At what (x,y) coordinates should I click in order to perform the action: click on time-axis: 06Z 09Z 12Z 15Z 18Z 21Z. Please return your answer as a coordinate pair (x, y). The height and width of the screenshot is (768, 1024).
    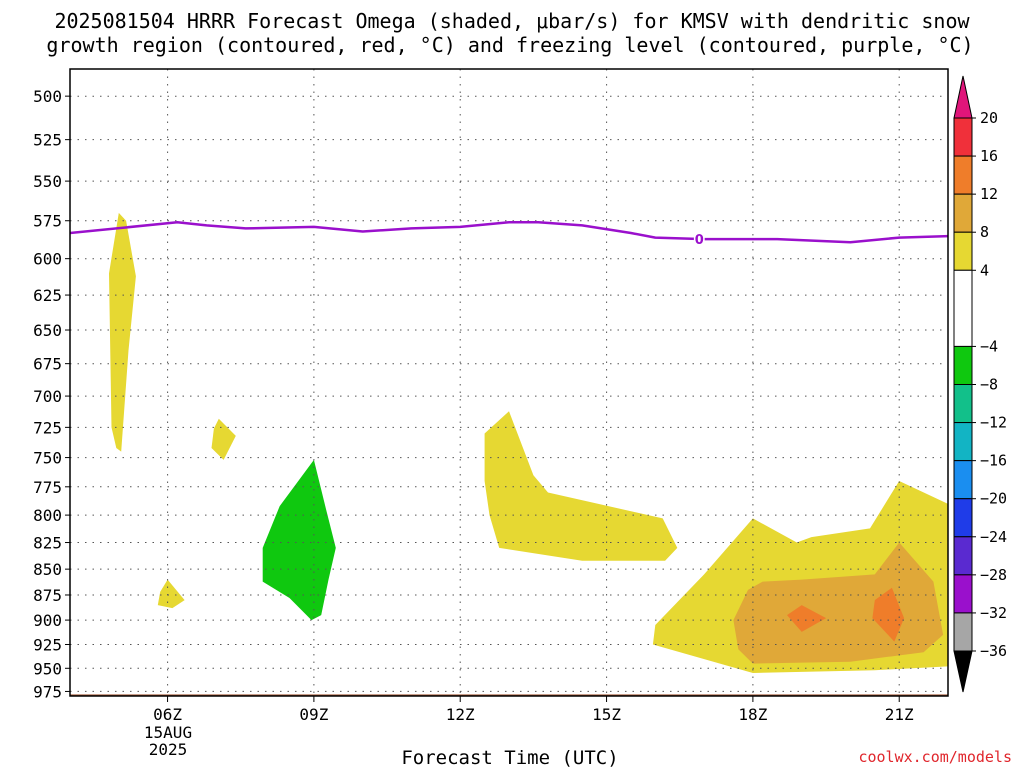
    Looking at the image, I should click on (533, 710).